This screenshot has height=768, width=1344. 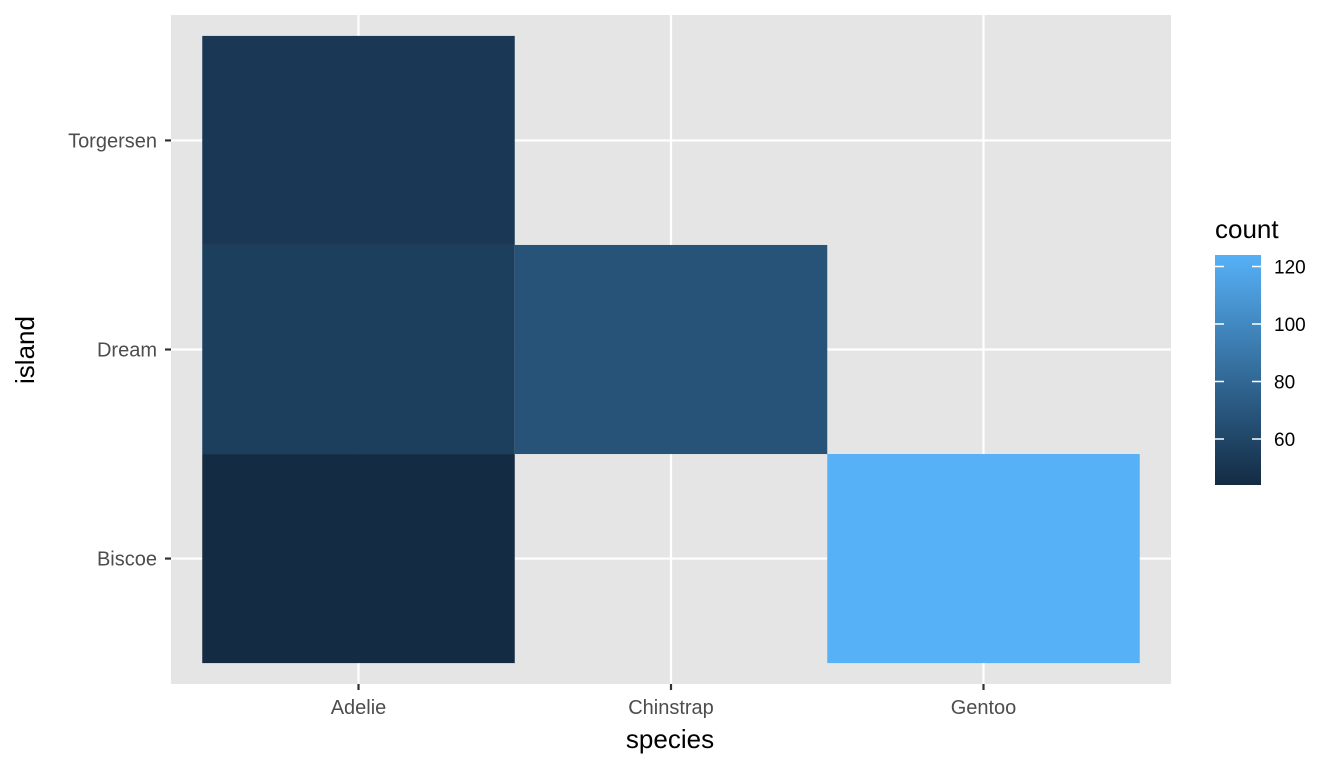 What do you see at coordinates (1284, 440) in the screenshot?
I see `legend-tick-label: 60` at bounding box center [1284, 440].